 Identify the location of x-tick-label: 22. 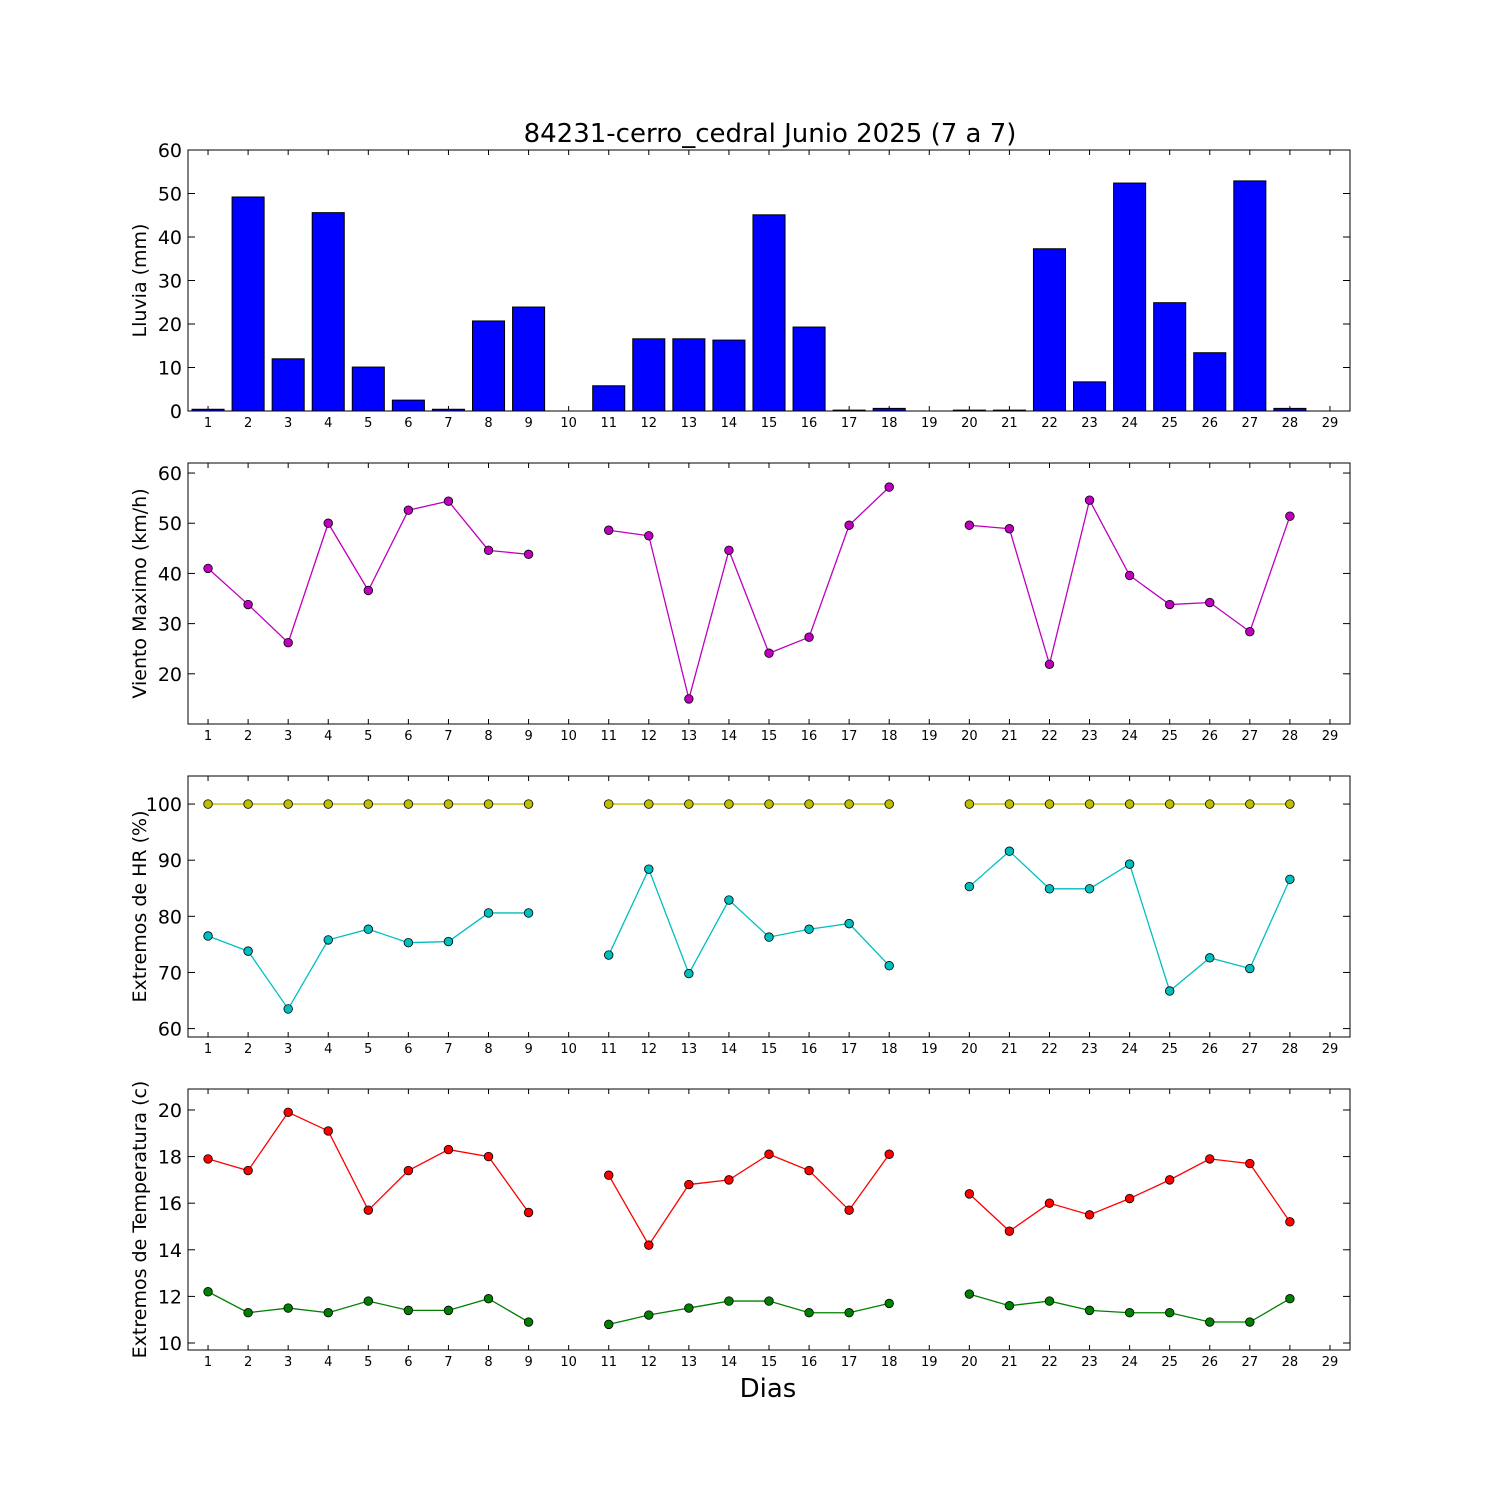
(1049, 423).